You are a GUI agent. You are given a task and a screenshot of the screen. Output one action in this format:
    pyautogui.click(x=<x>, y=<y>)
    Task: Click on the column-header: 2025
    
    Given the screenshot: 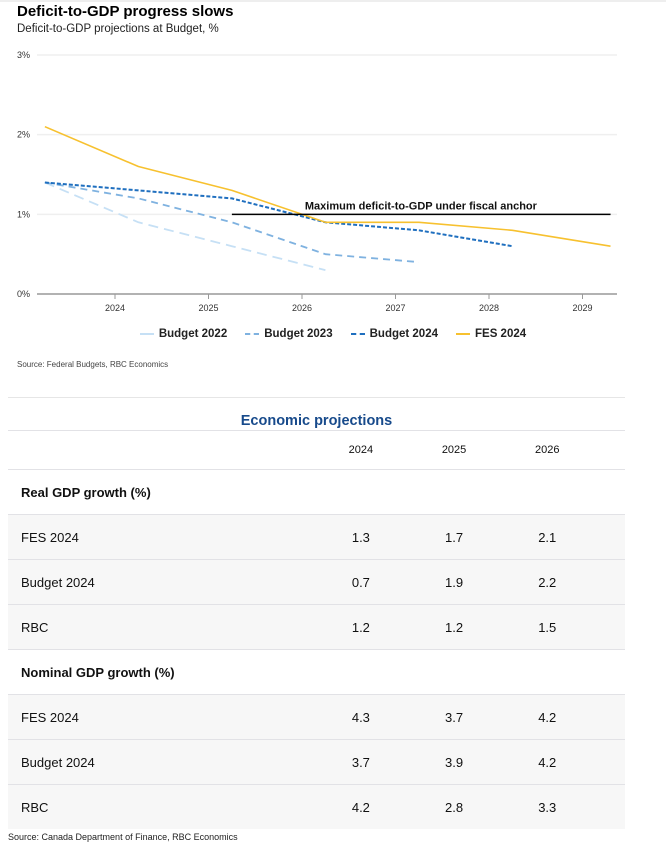 What is the action you would take?
    pyautogui.click(x=454, y=450)
    